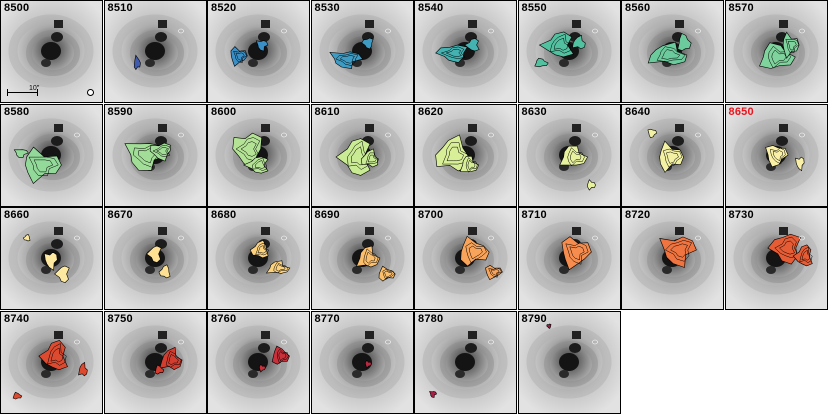  I want to click on channel-panel: 8740, so click(51, 362).